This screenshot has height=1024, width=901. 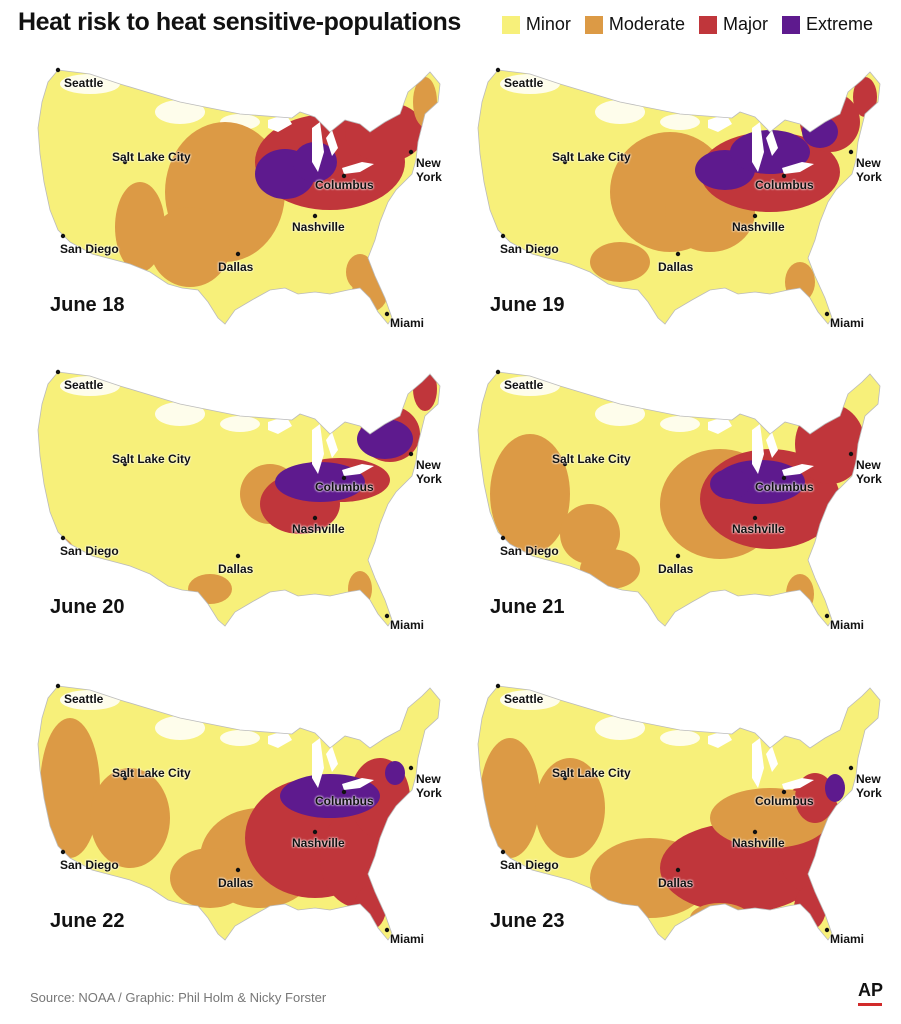 I want to click on legend-item-moderate: Moderate, so click(x=634, y=24).